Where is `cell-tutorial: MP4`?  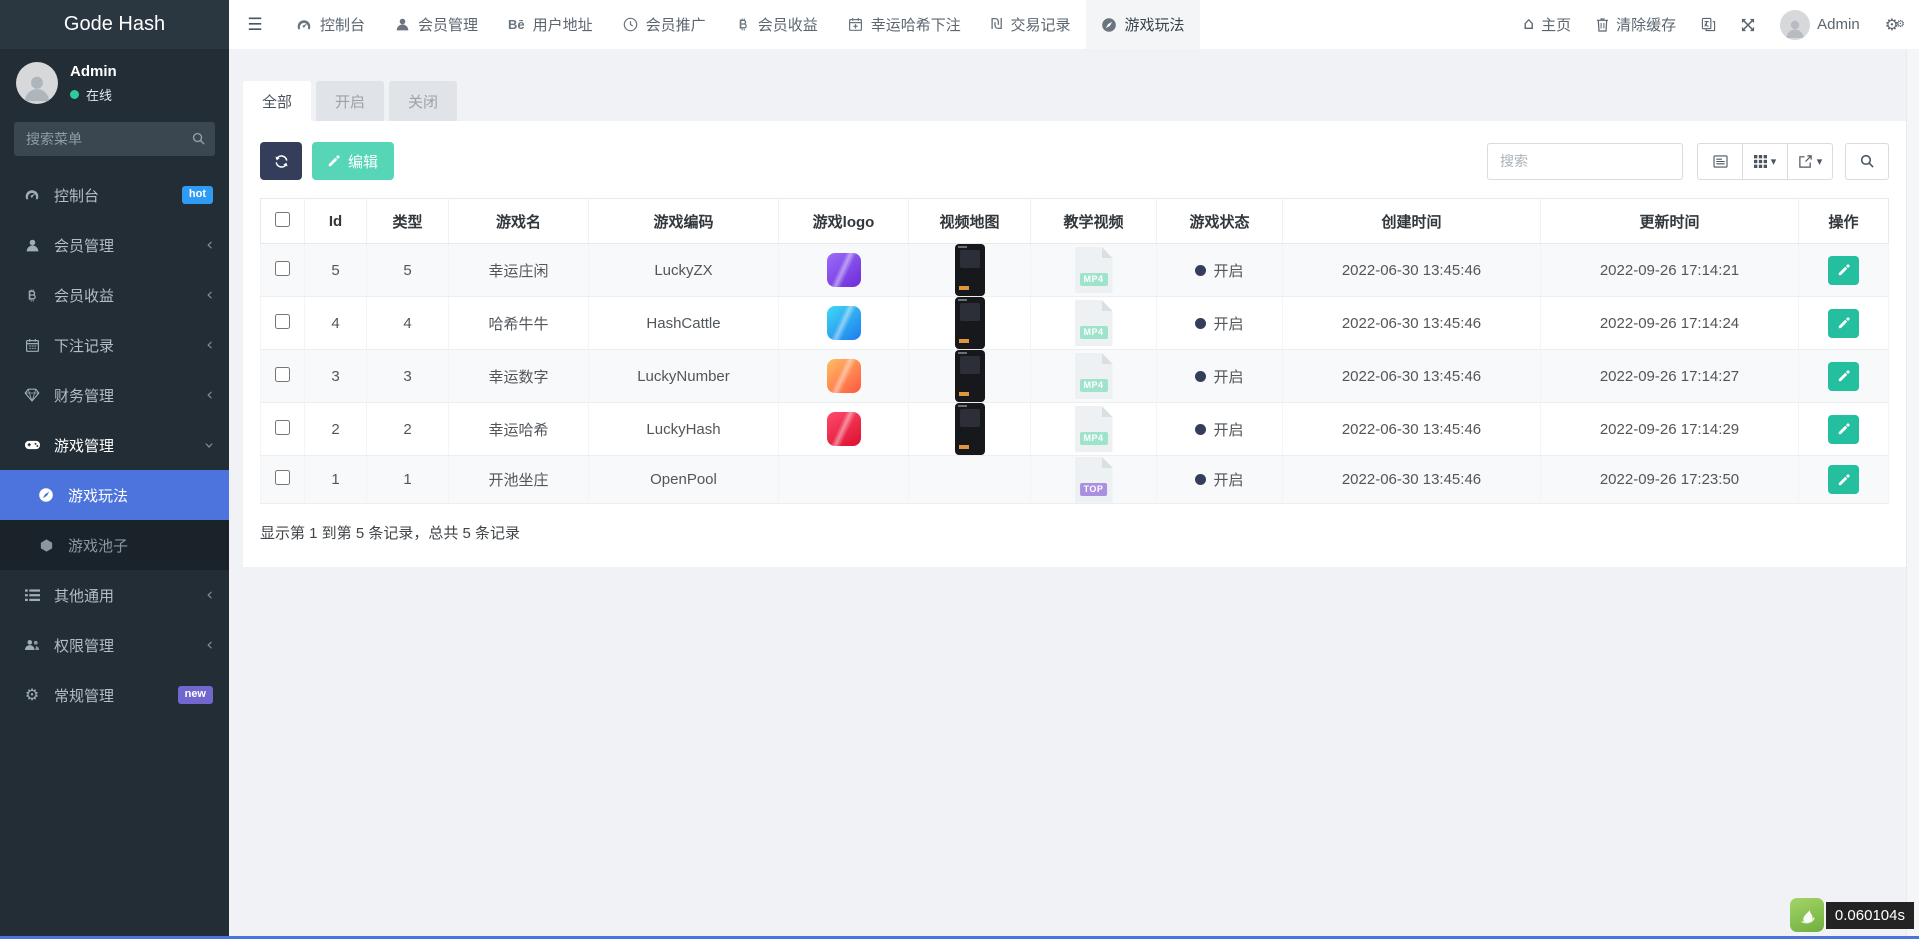 cell-tutorial: MP4 is located at coordinates (1093, 323).